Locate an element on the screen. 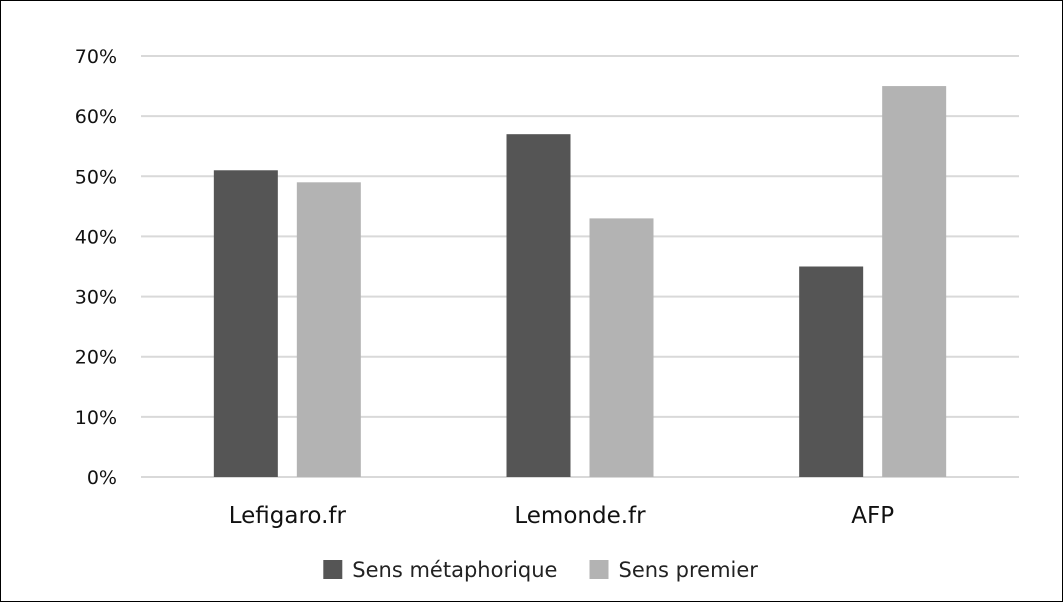 The height and width of the screenshot is (603, 1063). x-axis-category-labels: Lefigaro.fr Lemonde.fr AFP is located at coordinates (561, 516).